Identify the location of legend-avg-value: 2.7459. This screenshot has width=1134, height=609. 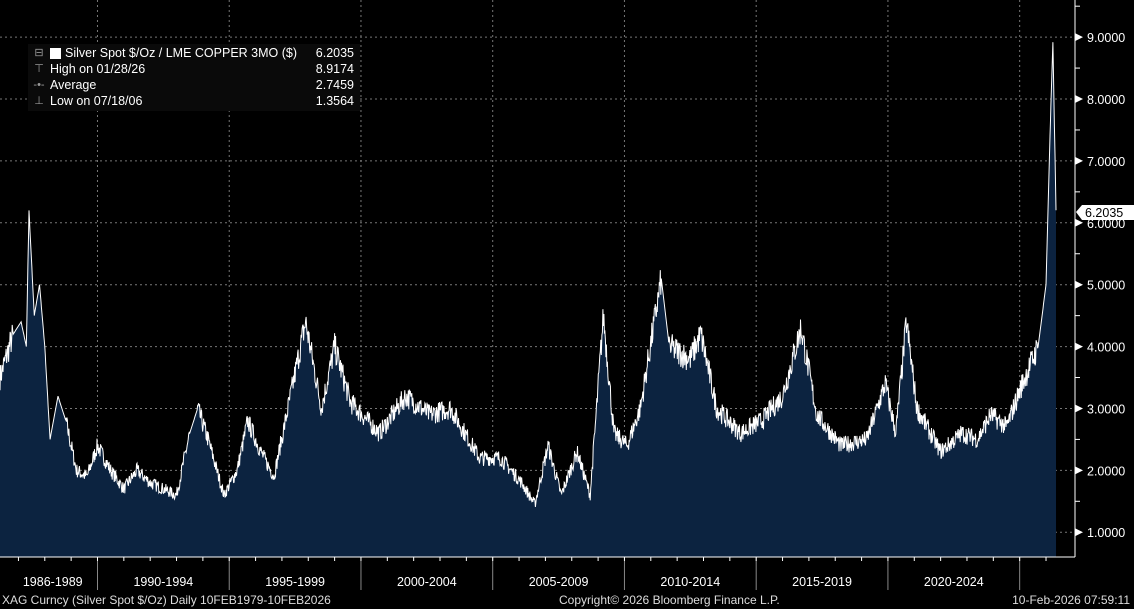
(334, 85).